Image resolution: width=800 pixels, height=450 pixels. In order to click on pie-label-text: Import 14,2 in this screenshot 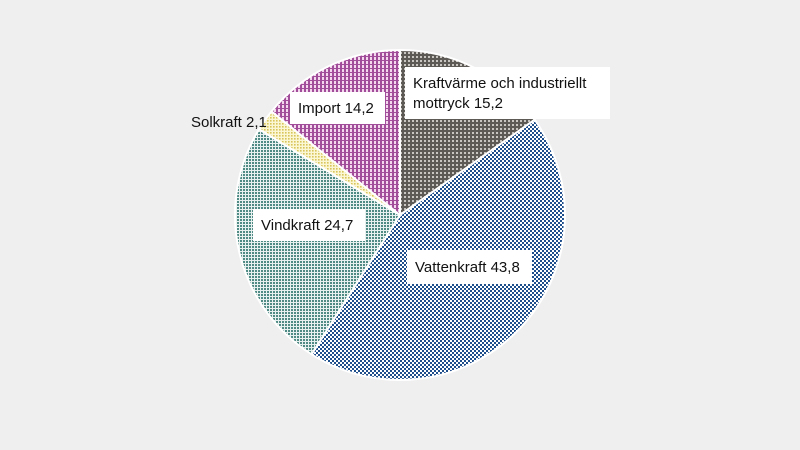, I will do `click(336, 108)`.